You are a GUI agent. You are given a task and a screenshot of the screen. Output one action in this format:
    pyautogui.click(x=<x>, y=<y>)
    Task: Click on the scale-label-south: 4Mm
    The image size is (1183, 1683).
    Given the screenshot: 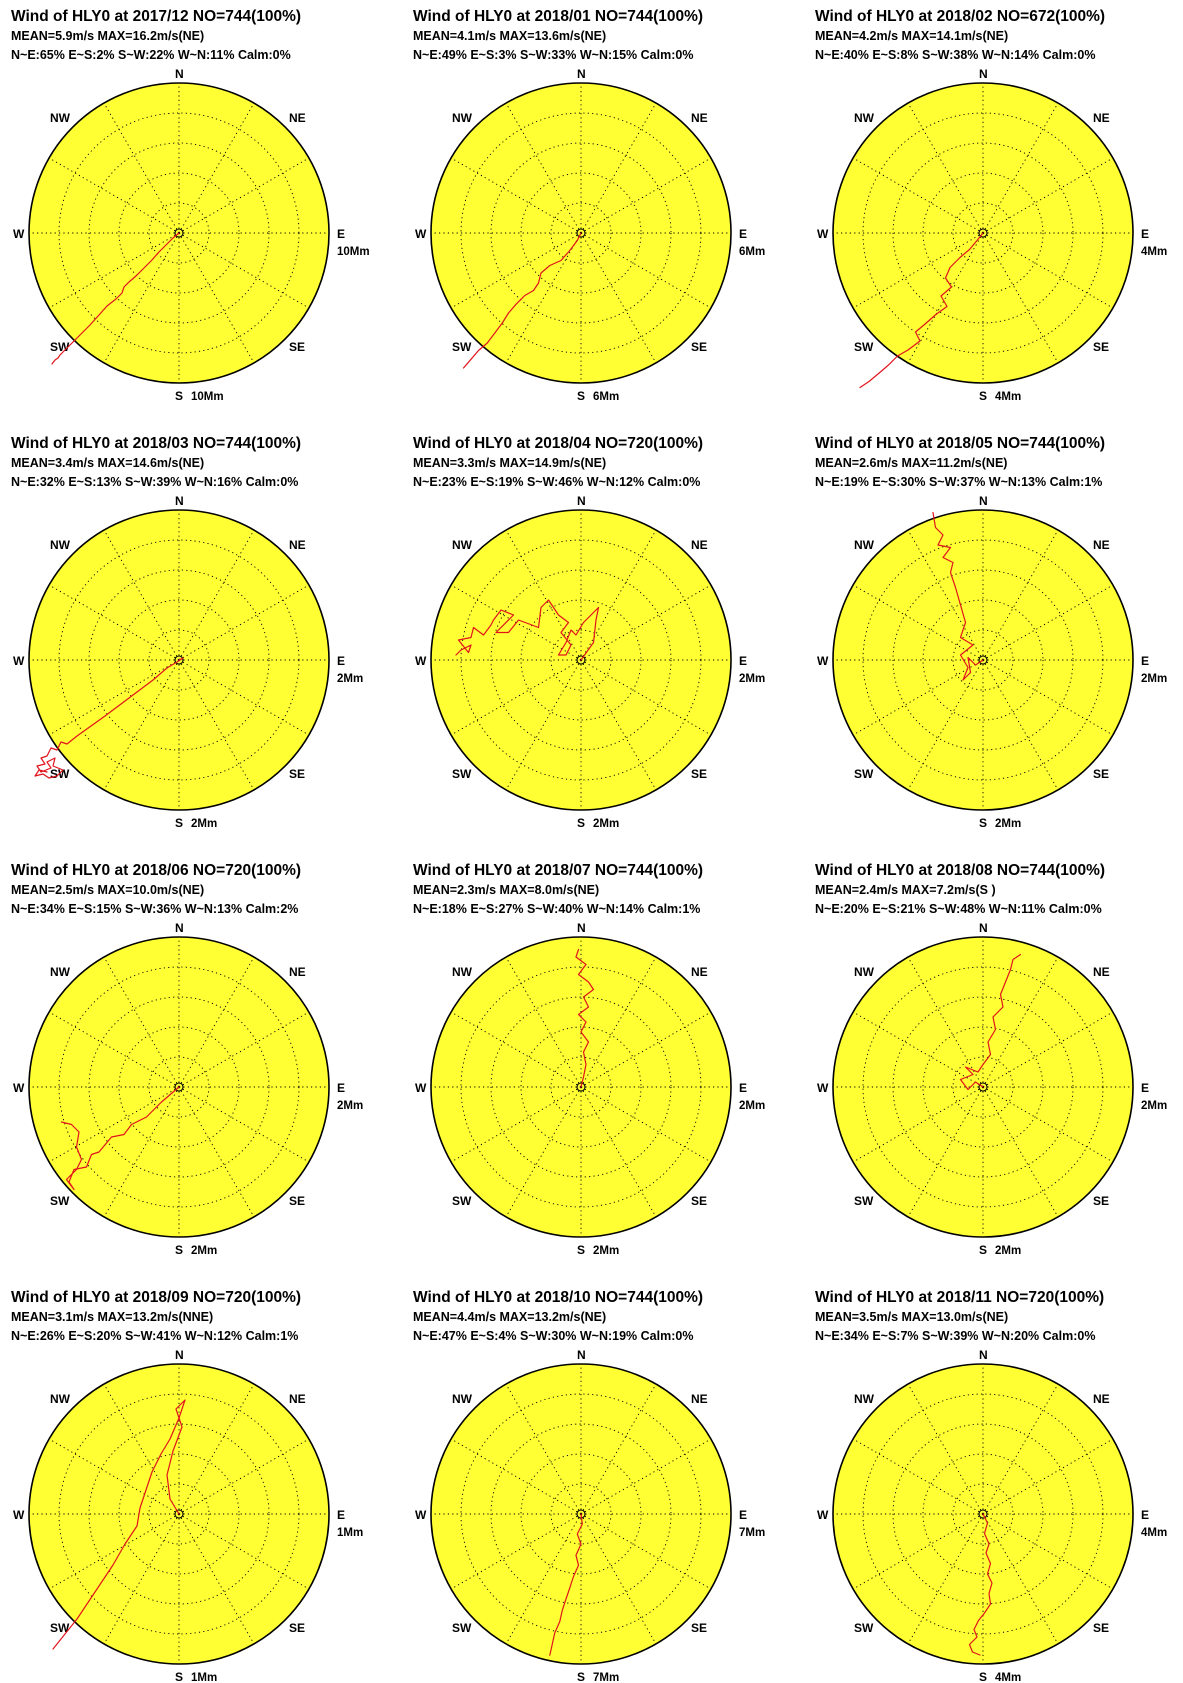 What is the action you would take?
    pyautogui.click(x=1008, y=397)
    